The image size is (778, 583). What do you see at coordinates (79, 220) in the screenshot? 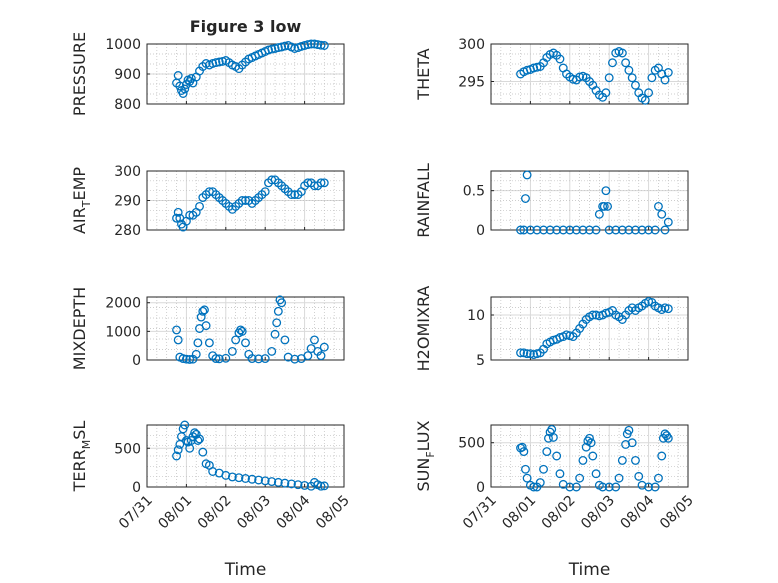
I see `plot-3-ylabel-main: AIR` at bounding box center [79, 220].